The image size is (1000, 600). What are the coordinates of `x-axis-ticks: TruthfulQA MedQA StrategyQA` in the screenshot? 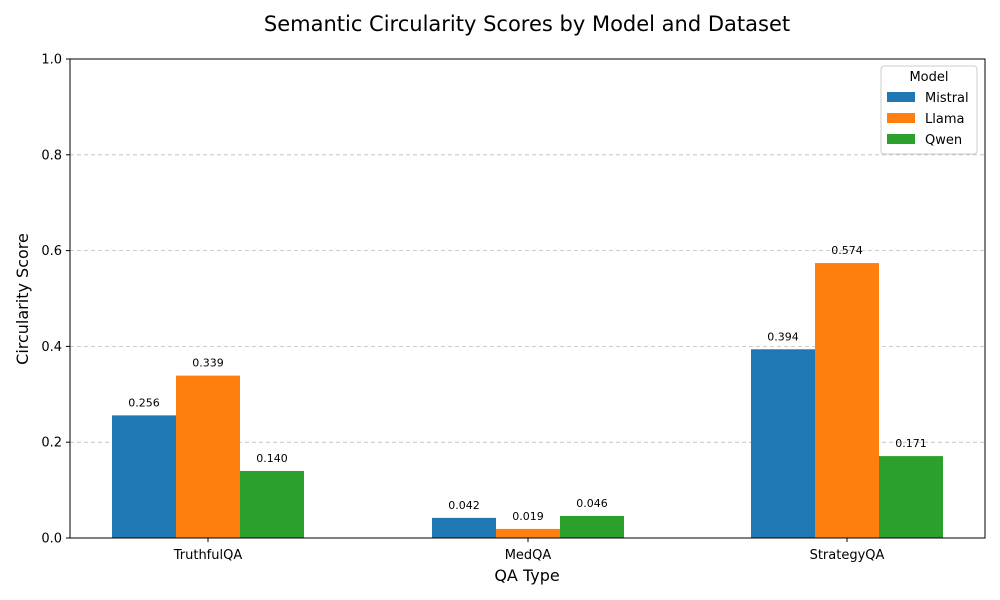 It's located at (529, 550).